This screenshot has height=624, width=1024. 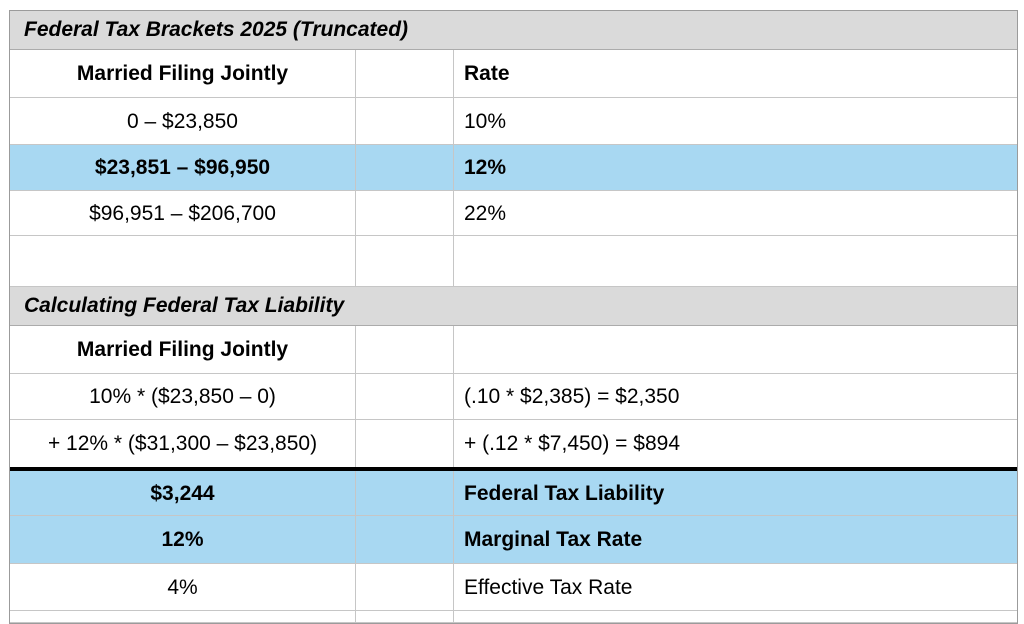 I want to click on bottom-partial-row, so click(x=513, y=617).